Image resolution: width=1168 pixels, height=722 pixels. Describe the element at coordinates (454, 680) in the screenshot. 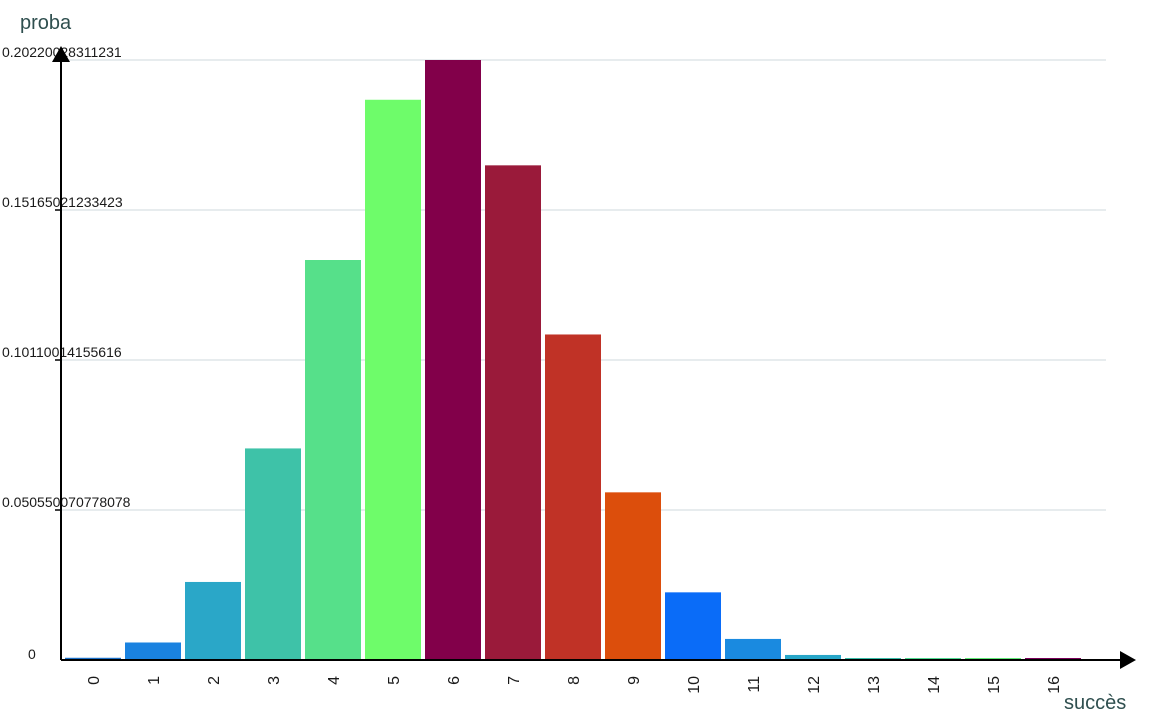

I see `x-tick-label: 6` at that location.